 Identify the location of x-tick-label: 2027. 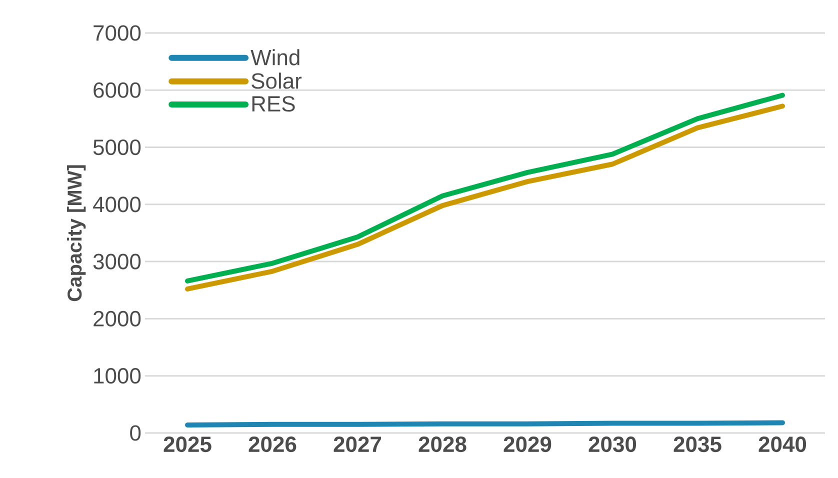
(358, 444).